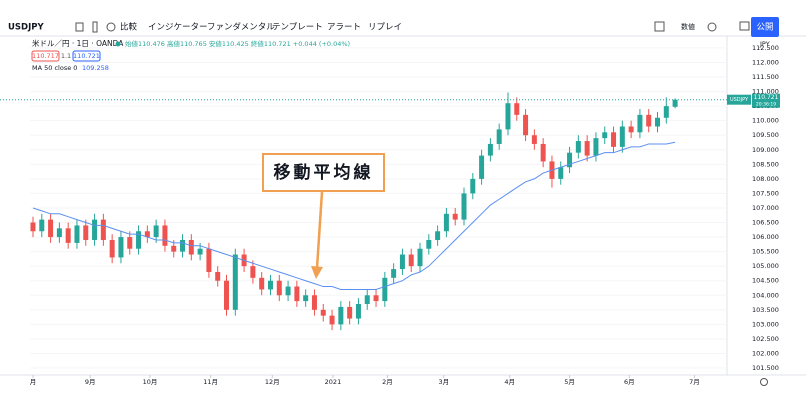 The width and height of the screenshot is (806, 410). What do you see at coordinates (764, 382) in the screenshot?
I see `axis-settings` at bounding box center [764, 382].